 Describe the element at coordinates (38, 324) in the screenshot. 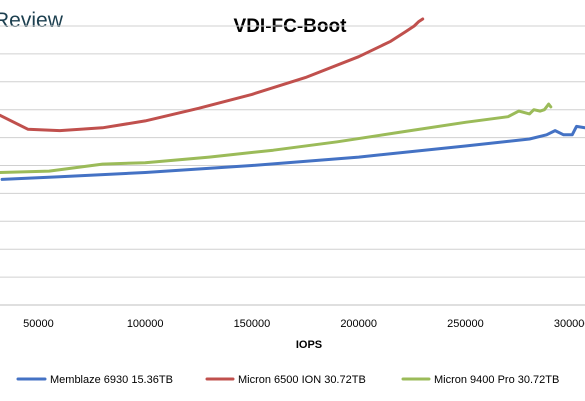

I see `x-tick-label: 50000` at that location.